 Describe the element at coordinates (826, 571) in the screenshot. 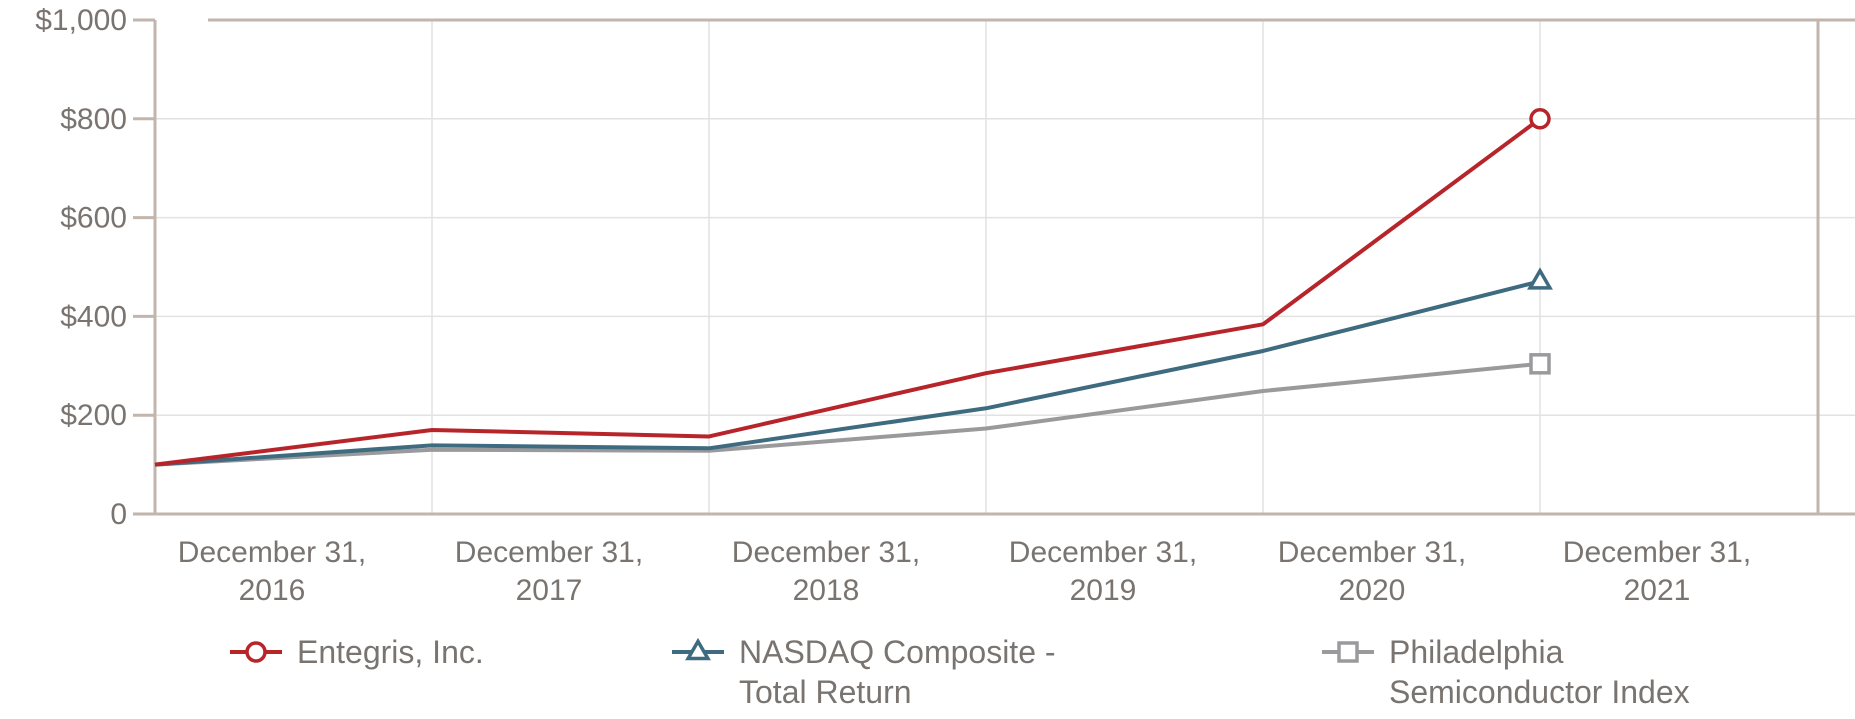

I see `x-tick-label: December 31, 2018` at that location.